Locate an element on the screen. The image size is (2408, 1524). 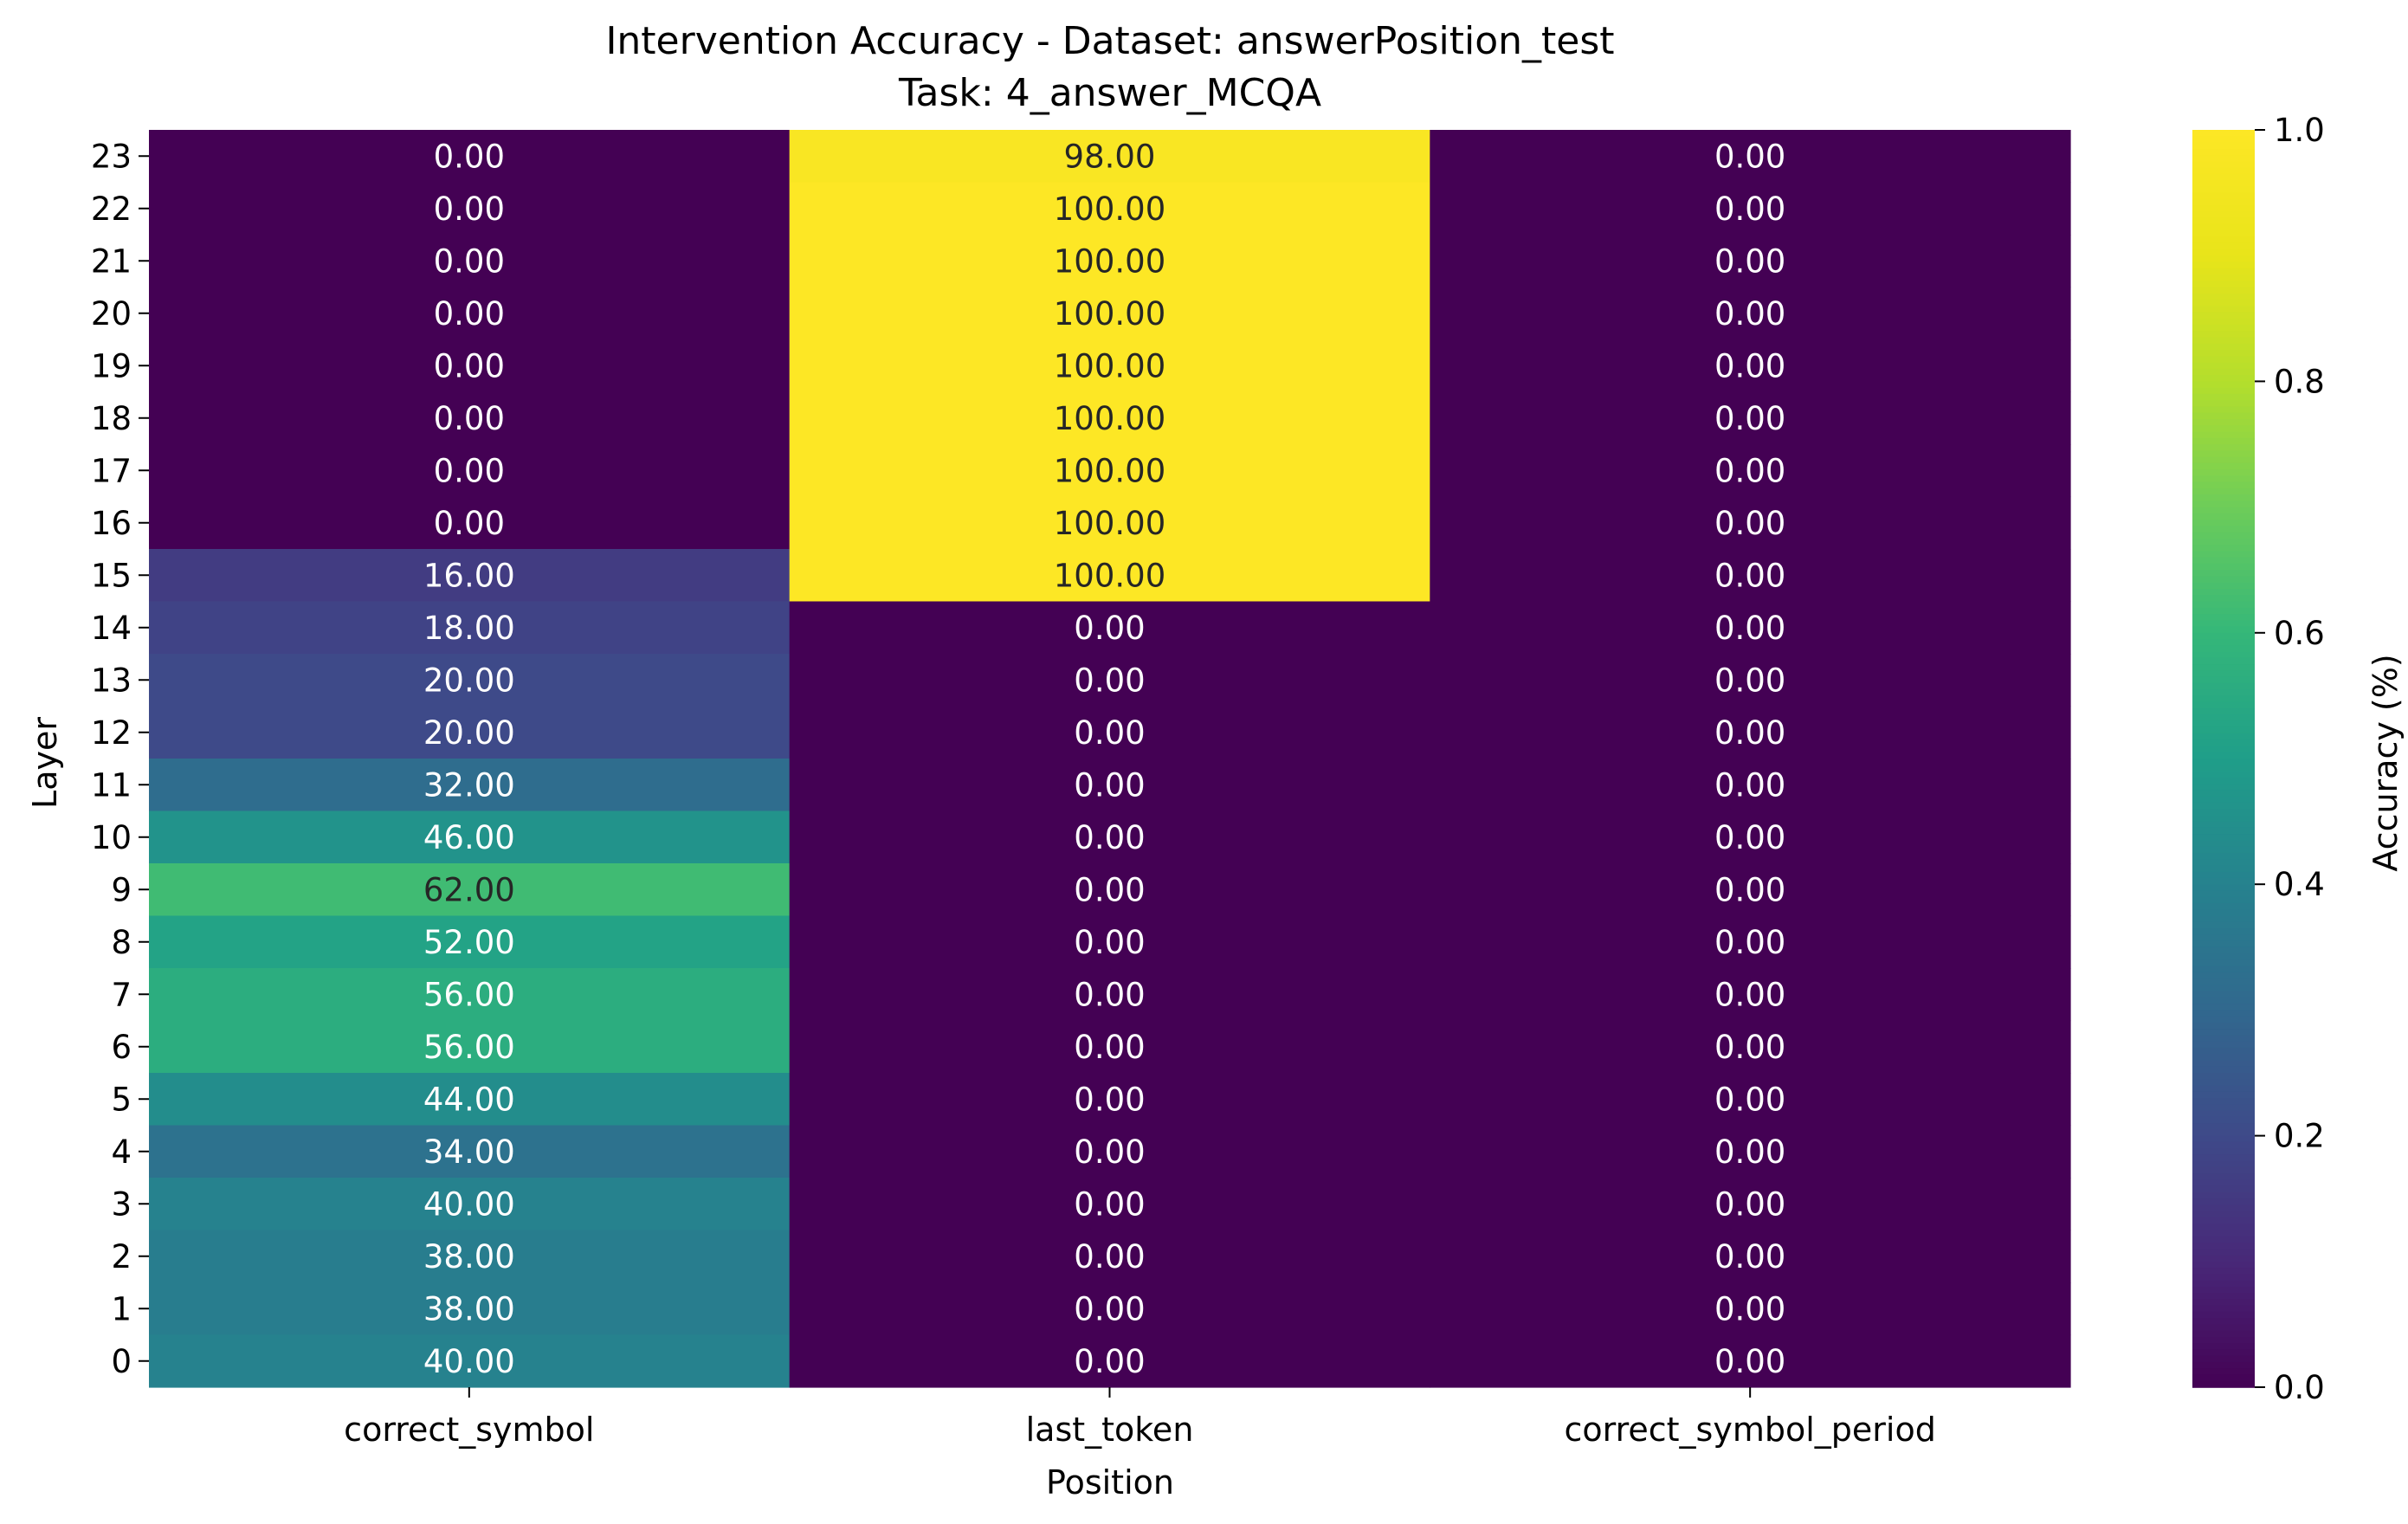
chart-subtitle: Task: 4_answer_MCQA is located at coordinates (1109, 93).